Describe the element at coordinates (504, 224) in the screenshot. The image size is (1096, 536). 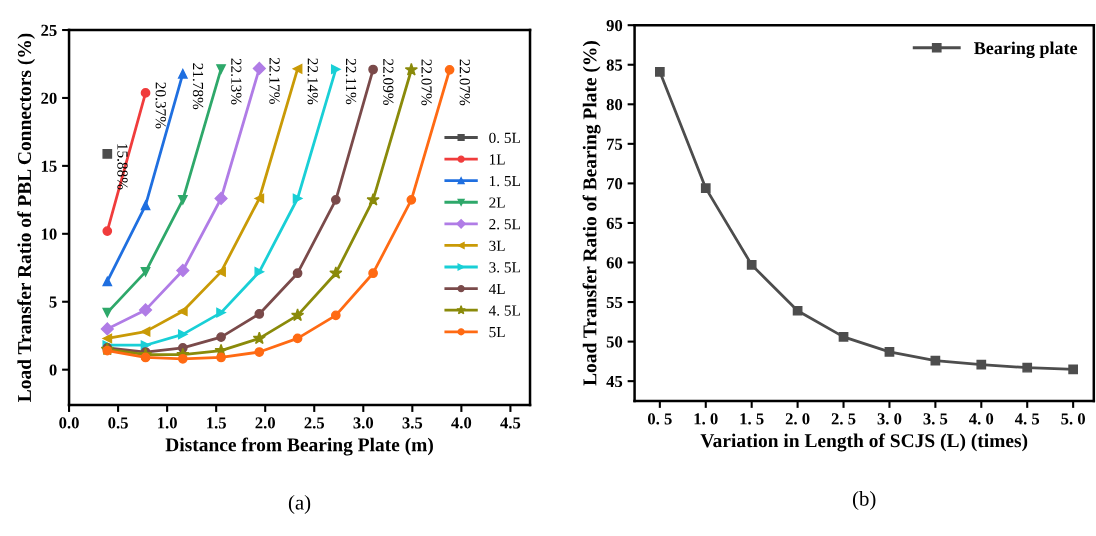
I see `legend-label: 2. 5L` at that location.